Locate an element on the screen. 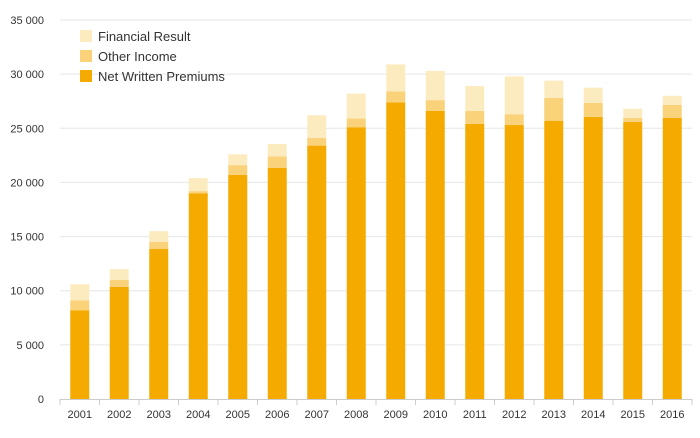 Image resolution: width=700 pixels, height=438 pixels. x-tick-label: 2014 is located at coordinates (593, 415).